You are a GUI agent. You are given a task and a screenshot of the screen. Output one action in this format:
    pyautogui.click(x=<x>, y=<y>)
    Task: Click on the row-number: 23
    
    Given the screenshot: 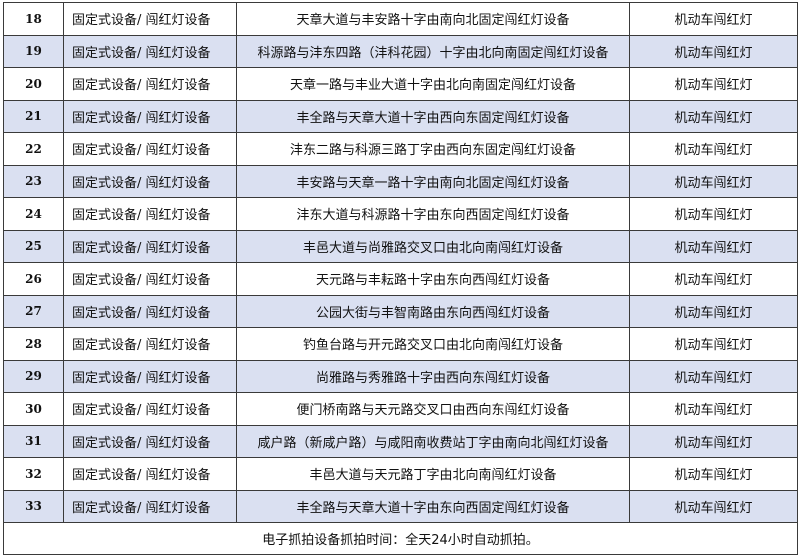 What is the action you would take?
    pyautogui.click(x=33, y=181)
    